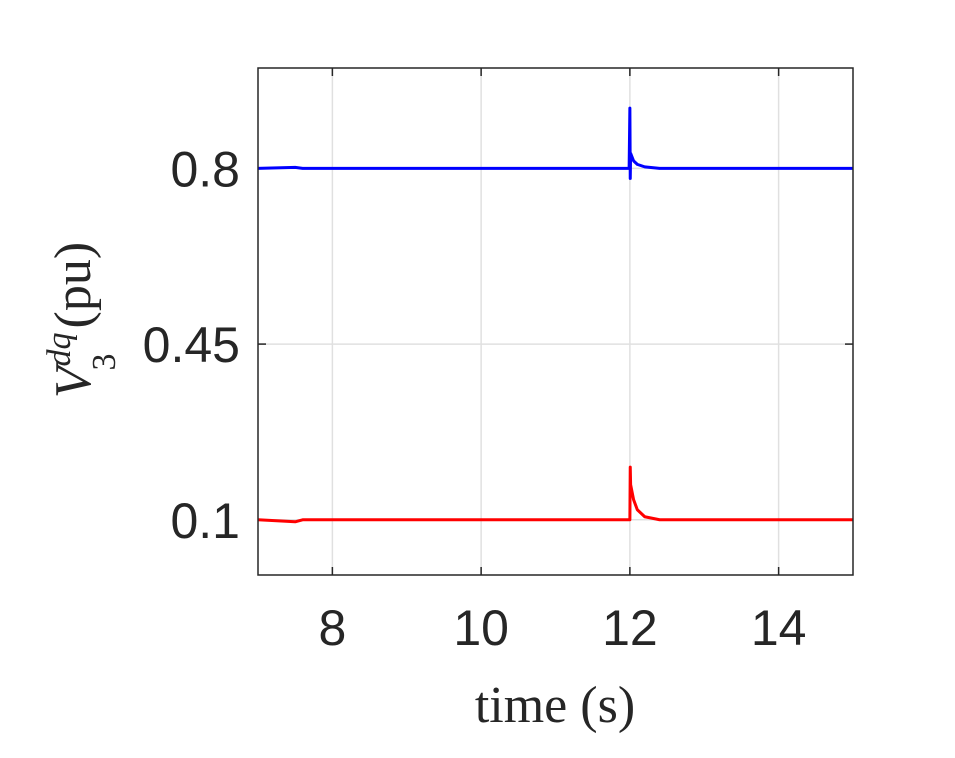 The image size is (955, 758). Describe the element at coordinates (73, 285) in the screenshot. I see `y-label-unit: (pu)` at that location.